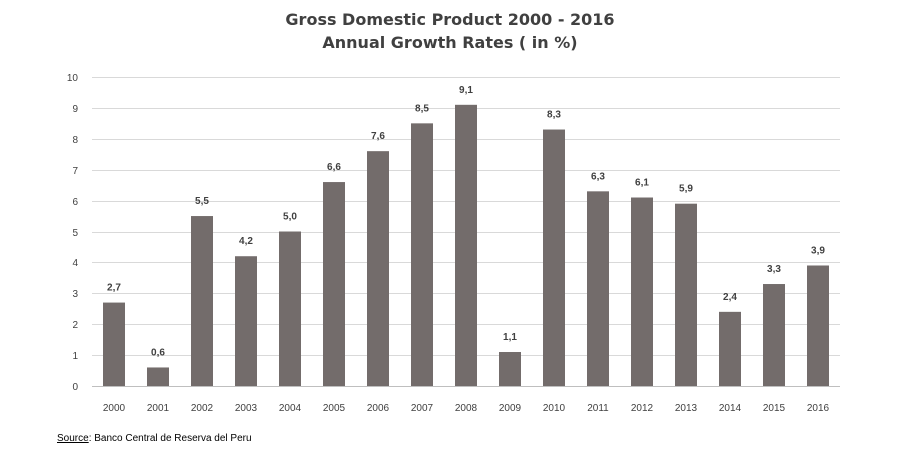 Image resolution: width=900 pixels, height=458 pixels. Describe the element at coordinates (73, 438) in the screenshot. I see `source-label: Source` at that location.